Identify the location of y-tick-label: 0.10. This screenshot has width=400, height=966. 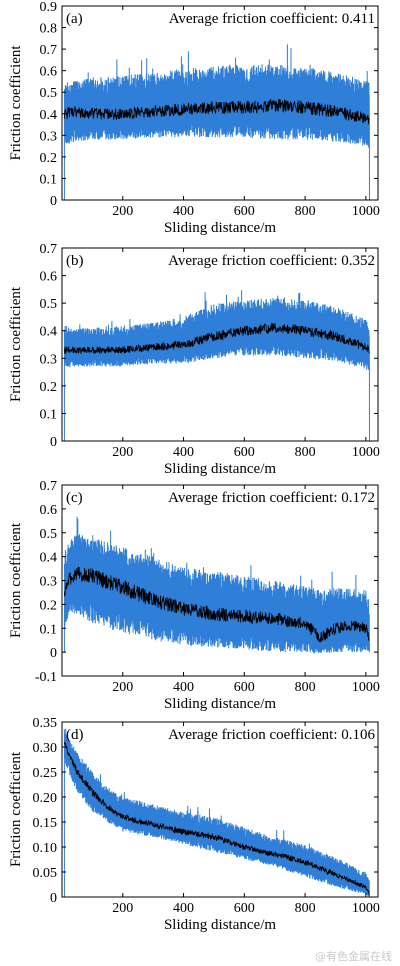
(45, 848).